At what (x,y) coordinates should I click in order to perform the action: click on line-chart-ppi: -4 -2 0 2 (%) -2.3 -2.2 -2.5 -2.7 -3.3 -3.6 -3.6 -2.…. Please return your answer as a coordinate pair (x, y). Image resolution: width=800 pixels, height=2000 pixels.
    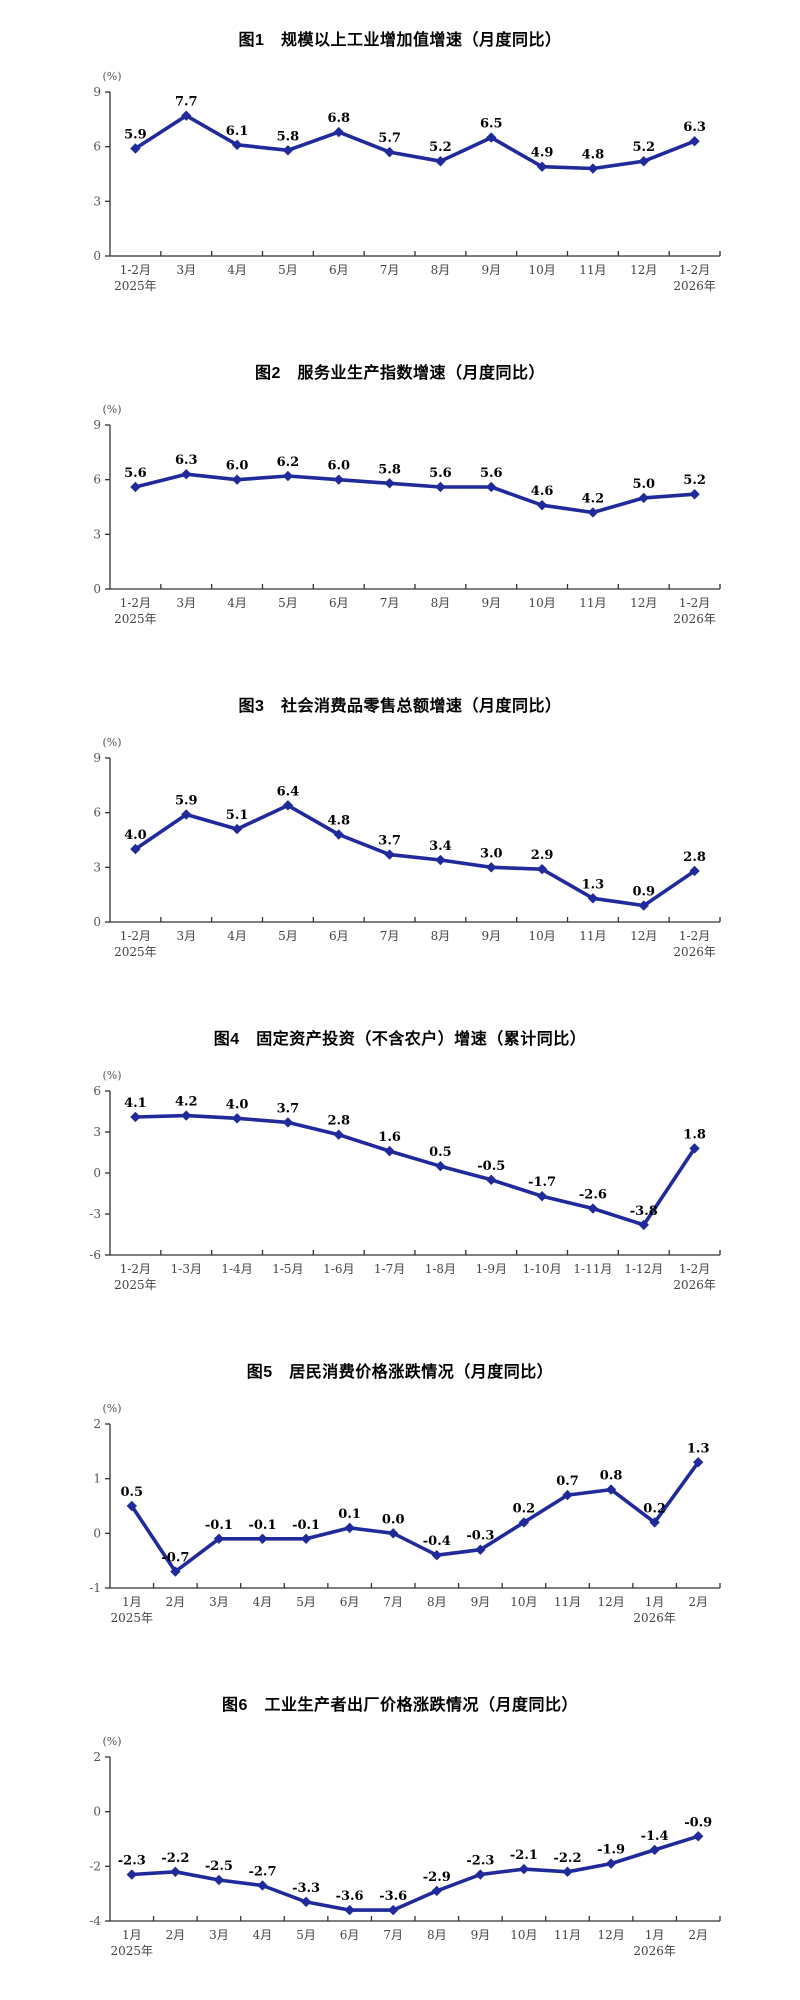
    Looking at the image, I should click on (400, 1847).